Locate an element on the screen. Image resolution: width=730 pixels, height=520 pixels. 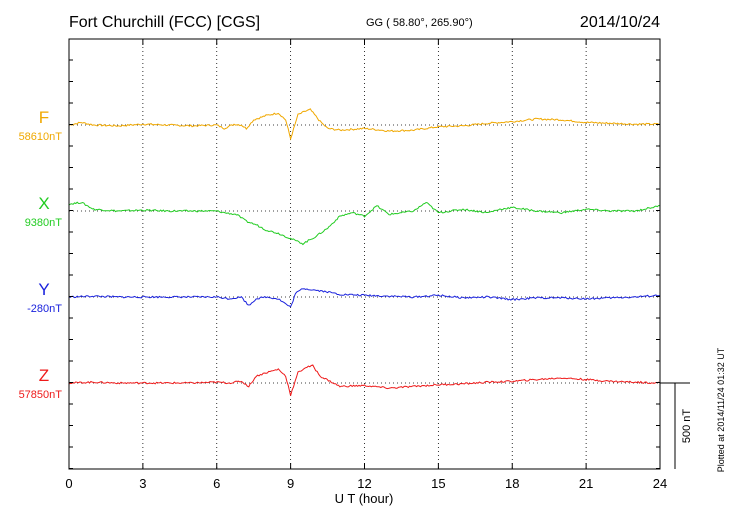
series-baseline-label-x: 9380nT is located at coordinates (44, 223).